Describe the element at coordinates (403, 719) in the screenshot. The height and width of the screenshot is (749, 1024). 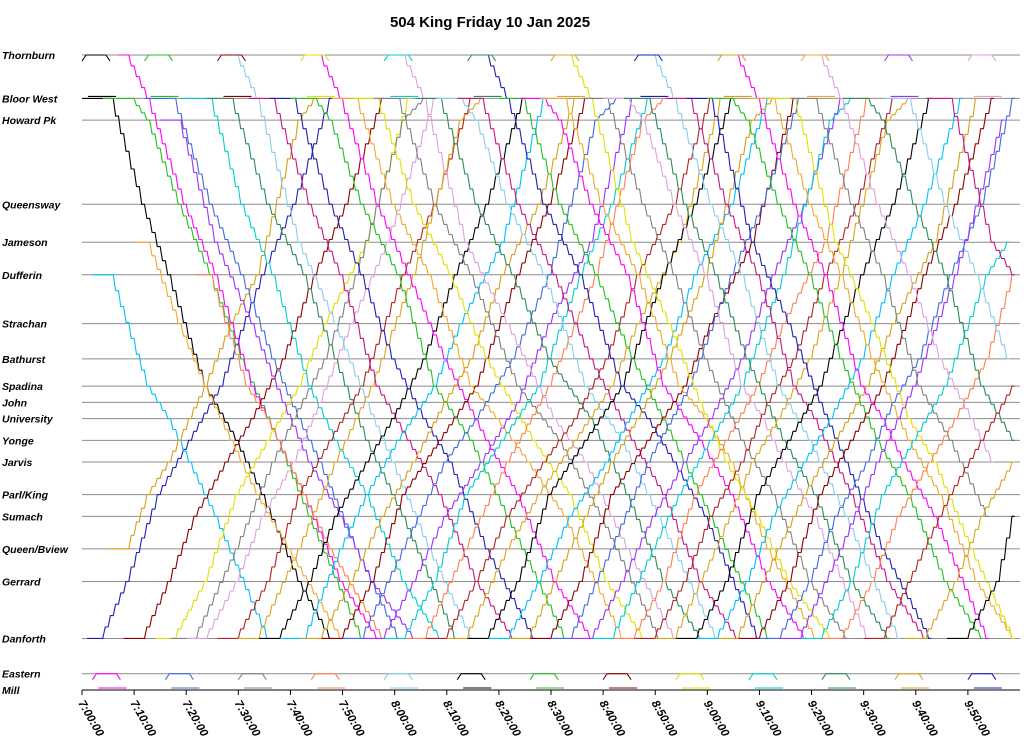
I see `x-tick-label: 8:00:00` at that location.